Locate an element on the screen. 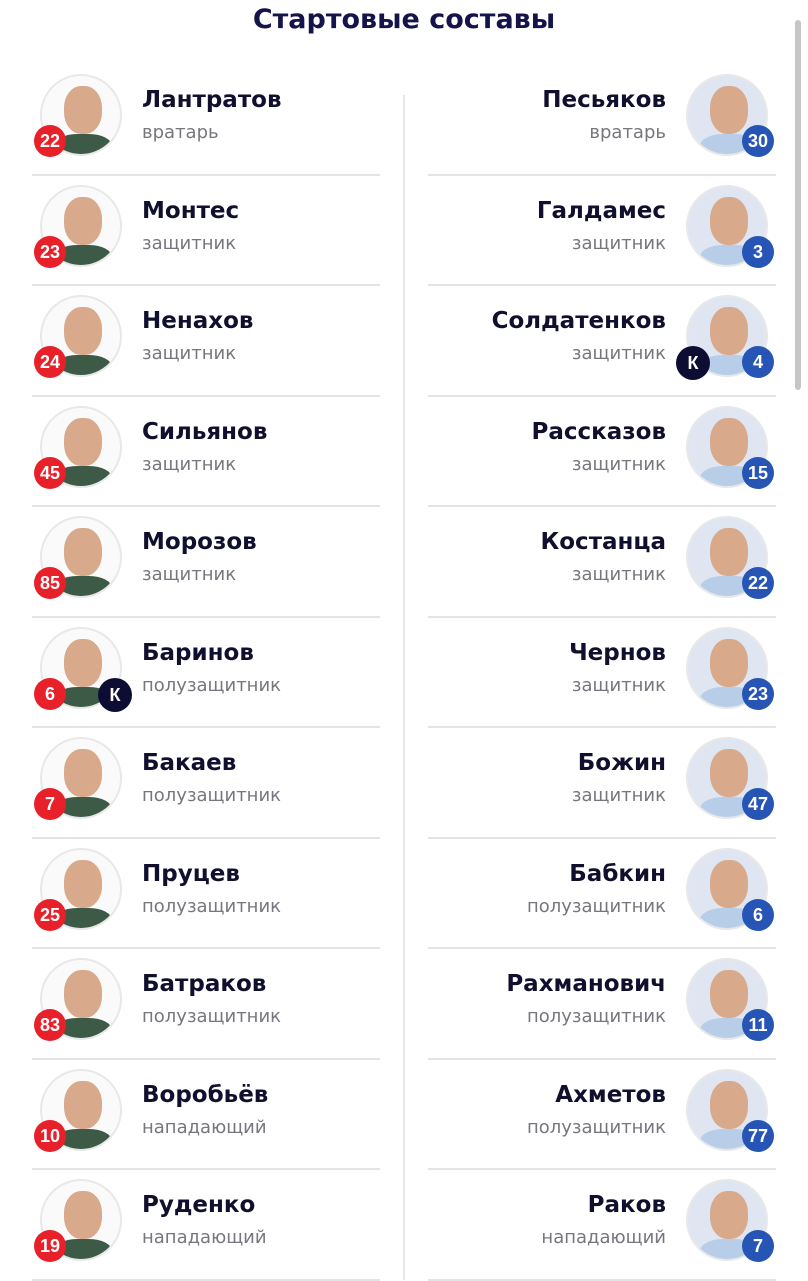 The width and height of the screenshot is (808, 1281). player-name: Солдатенков is located at coordinates (578, 321).